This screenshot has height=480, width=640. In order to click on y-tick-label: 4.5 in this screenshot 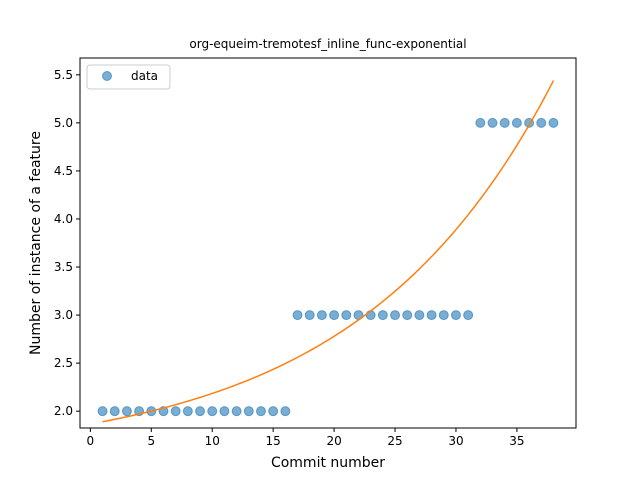, I will do `click(63, 171)`.